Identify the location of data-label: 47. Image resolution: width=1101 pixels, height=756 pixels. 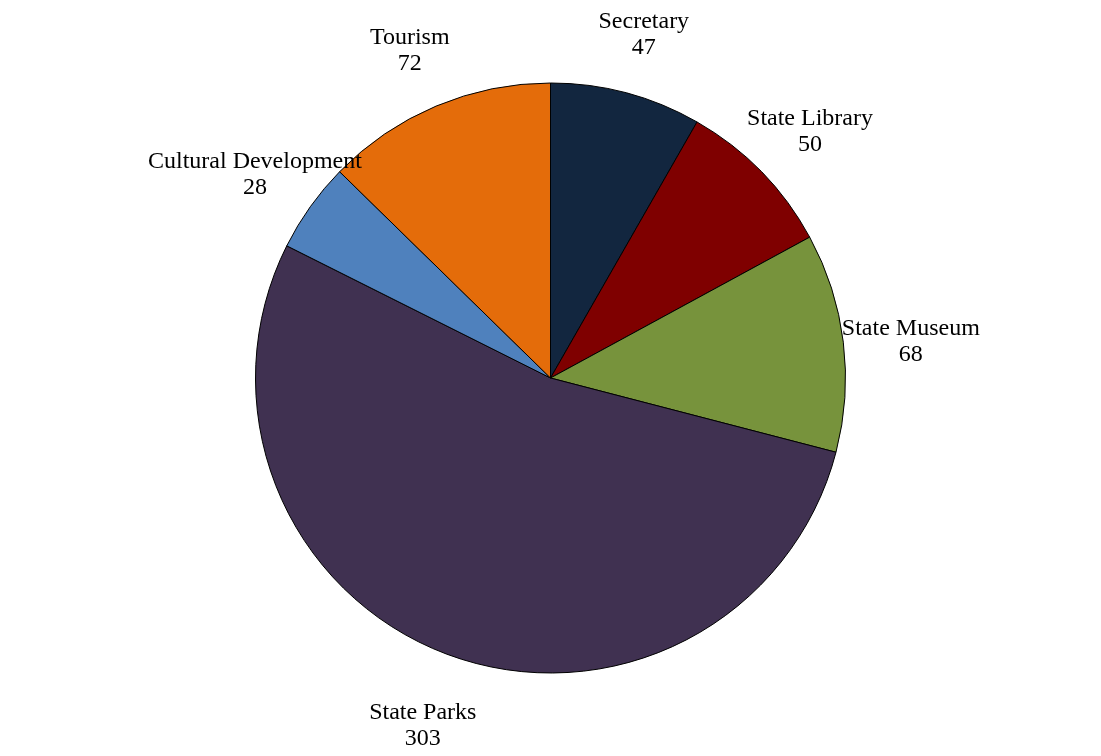
(643, 46).